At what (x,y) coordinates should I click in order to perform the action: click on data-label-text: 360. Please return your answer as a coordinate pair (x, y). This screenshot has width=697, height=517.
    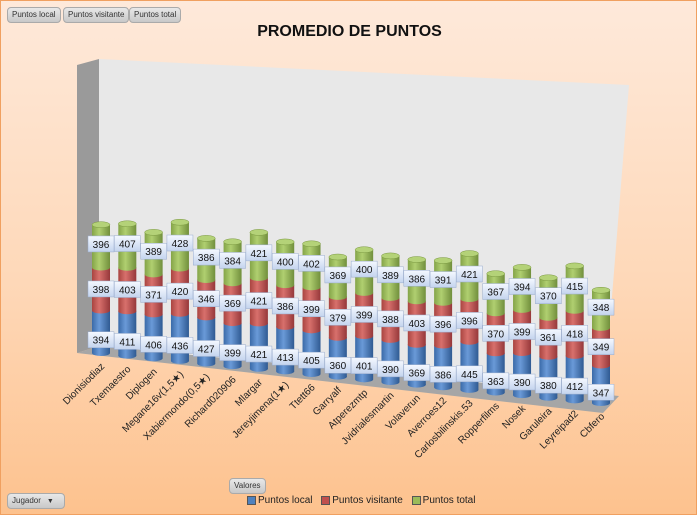
    Looking at the image, I should click on (337, 366).